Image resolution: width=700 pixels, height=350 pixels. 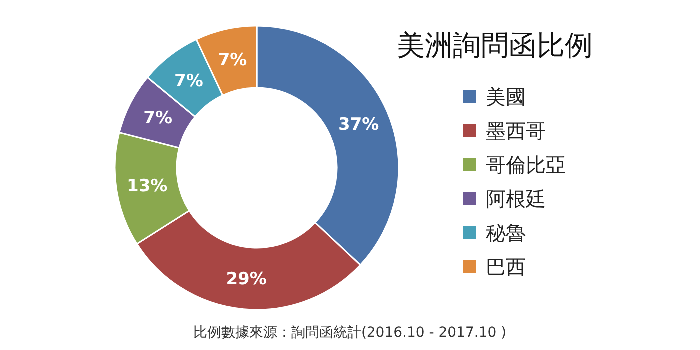 I want to click on data-label: 37%, so click(x=359, y=124).